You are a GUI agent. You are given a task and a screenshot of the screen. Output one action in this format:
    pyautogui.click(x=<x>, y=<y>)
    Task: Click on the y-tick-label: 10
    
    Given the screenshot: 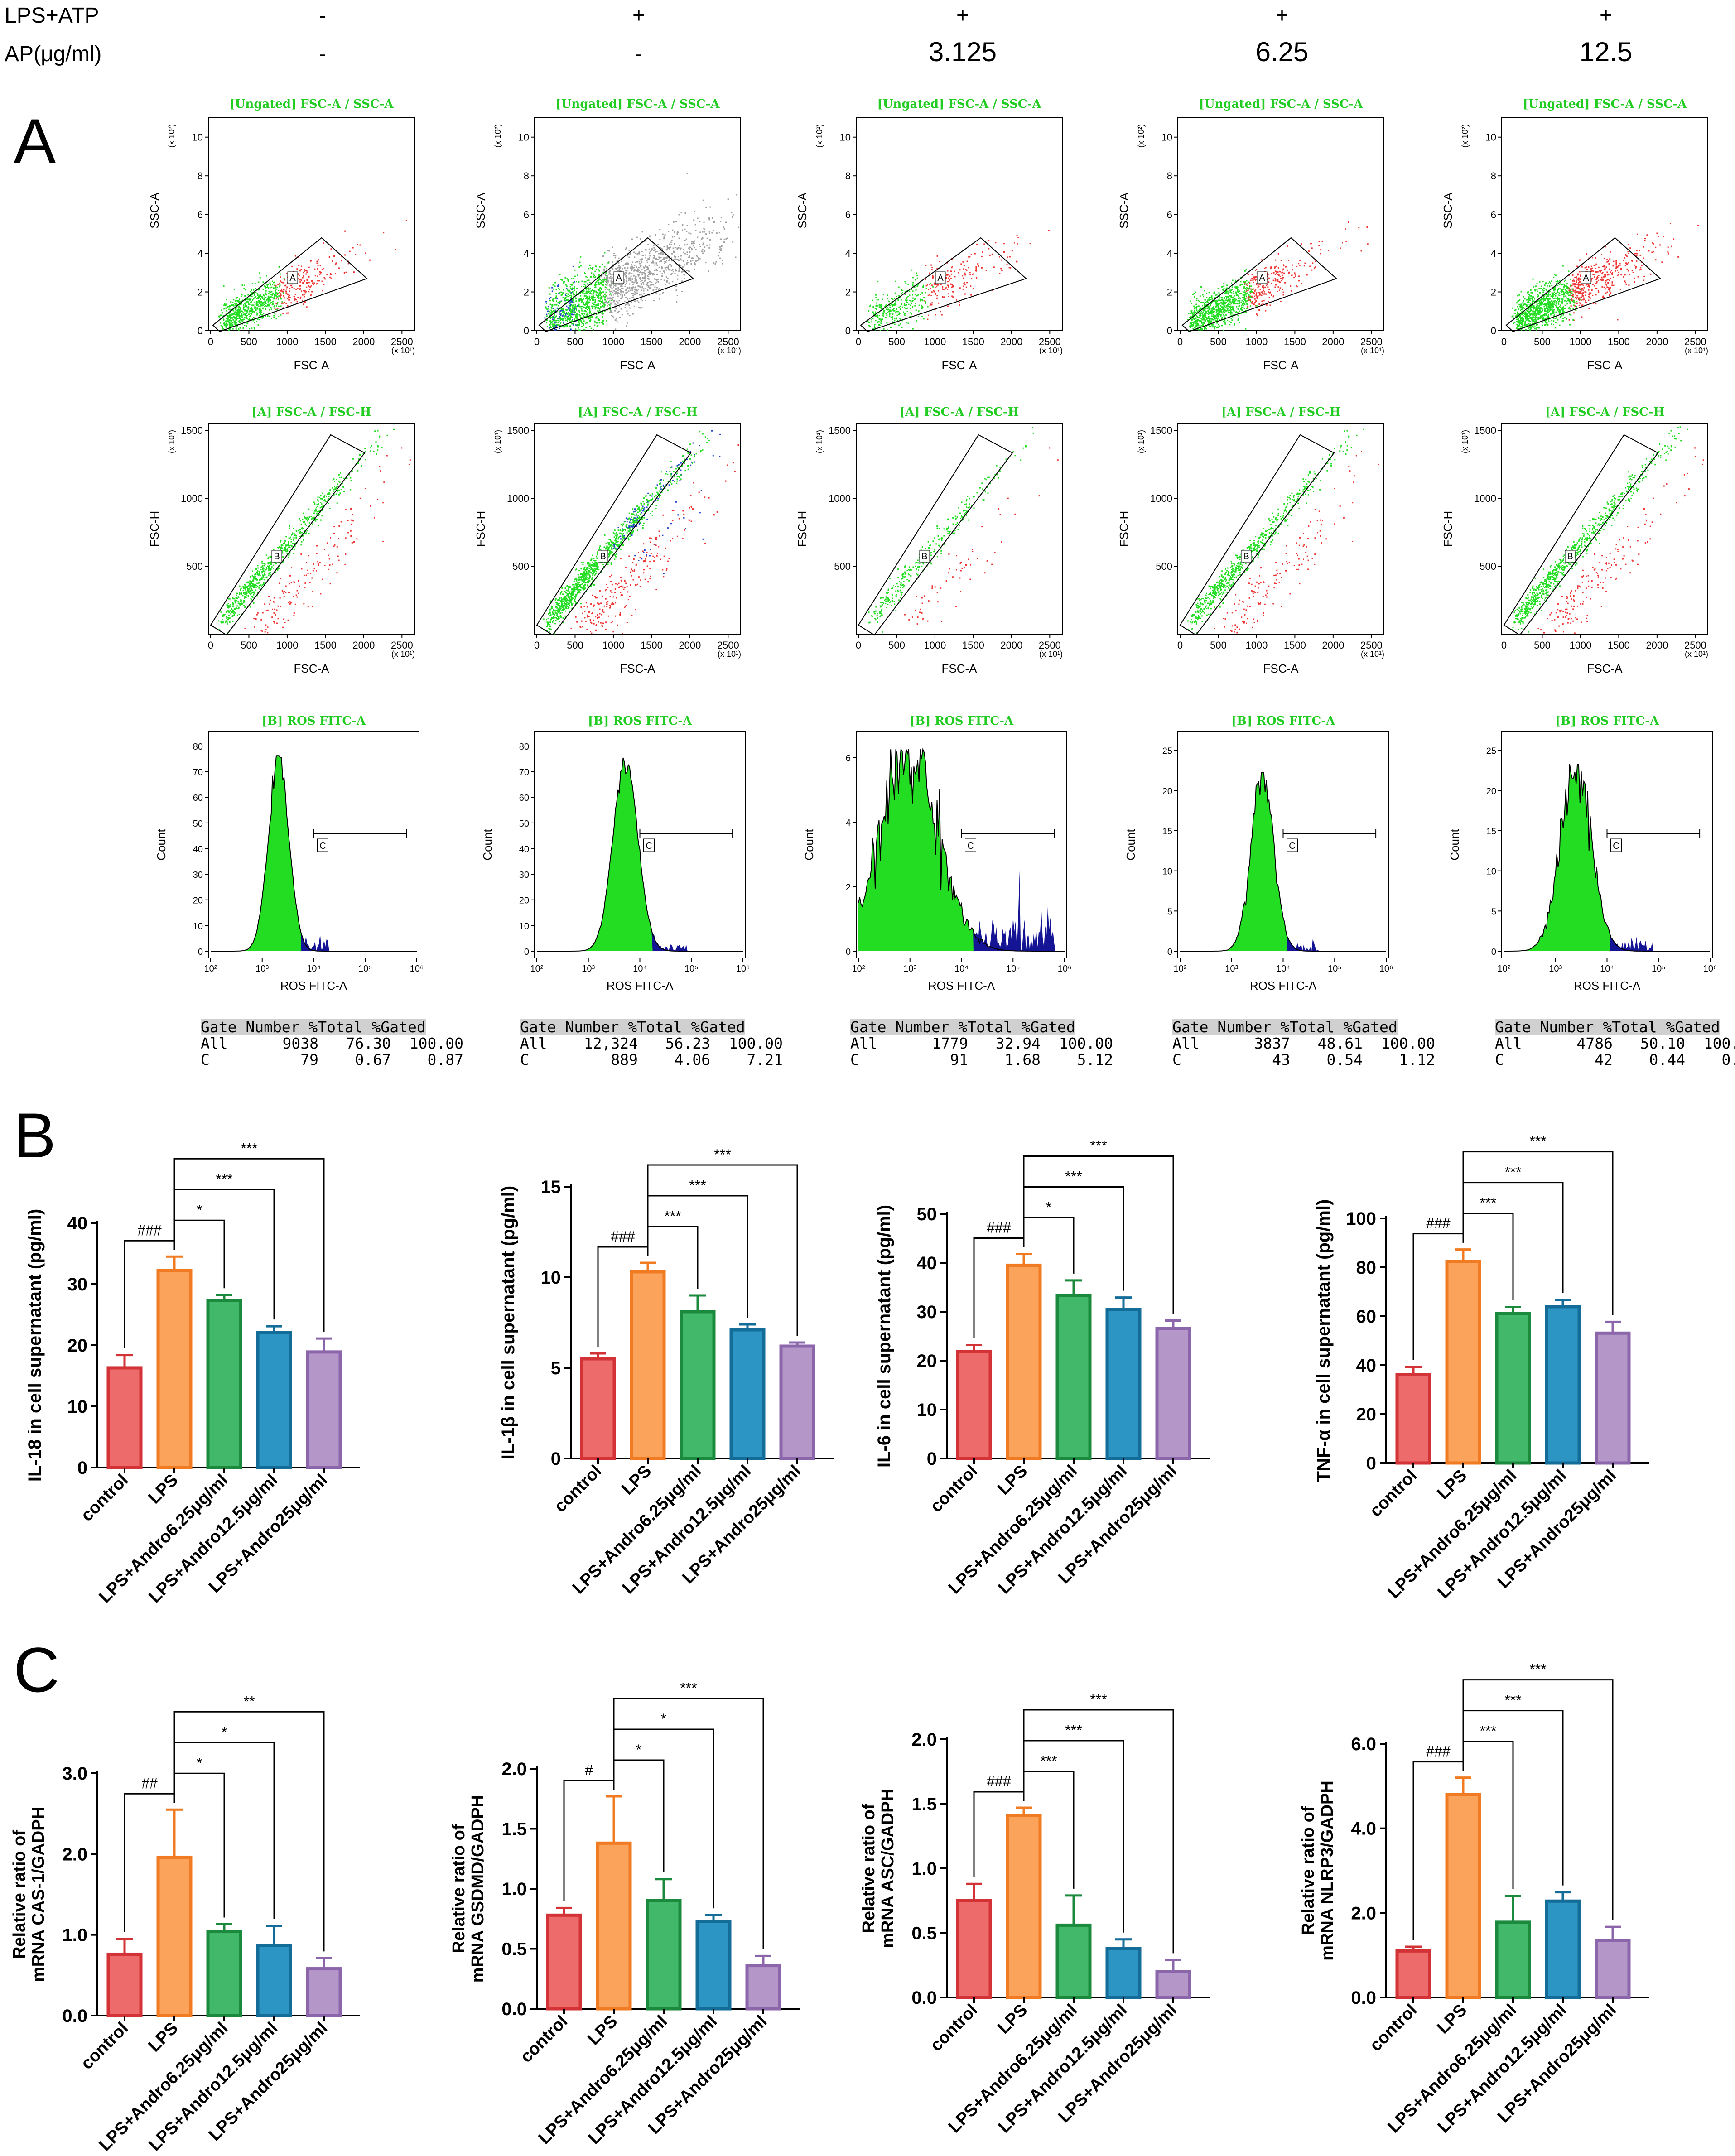 What is the action you would take?
    pyautogui.click(x=1166, y=137)
    